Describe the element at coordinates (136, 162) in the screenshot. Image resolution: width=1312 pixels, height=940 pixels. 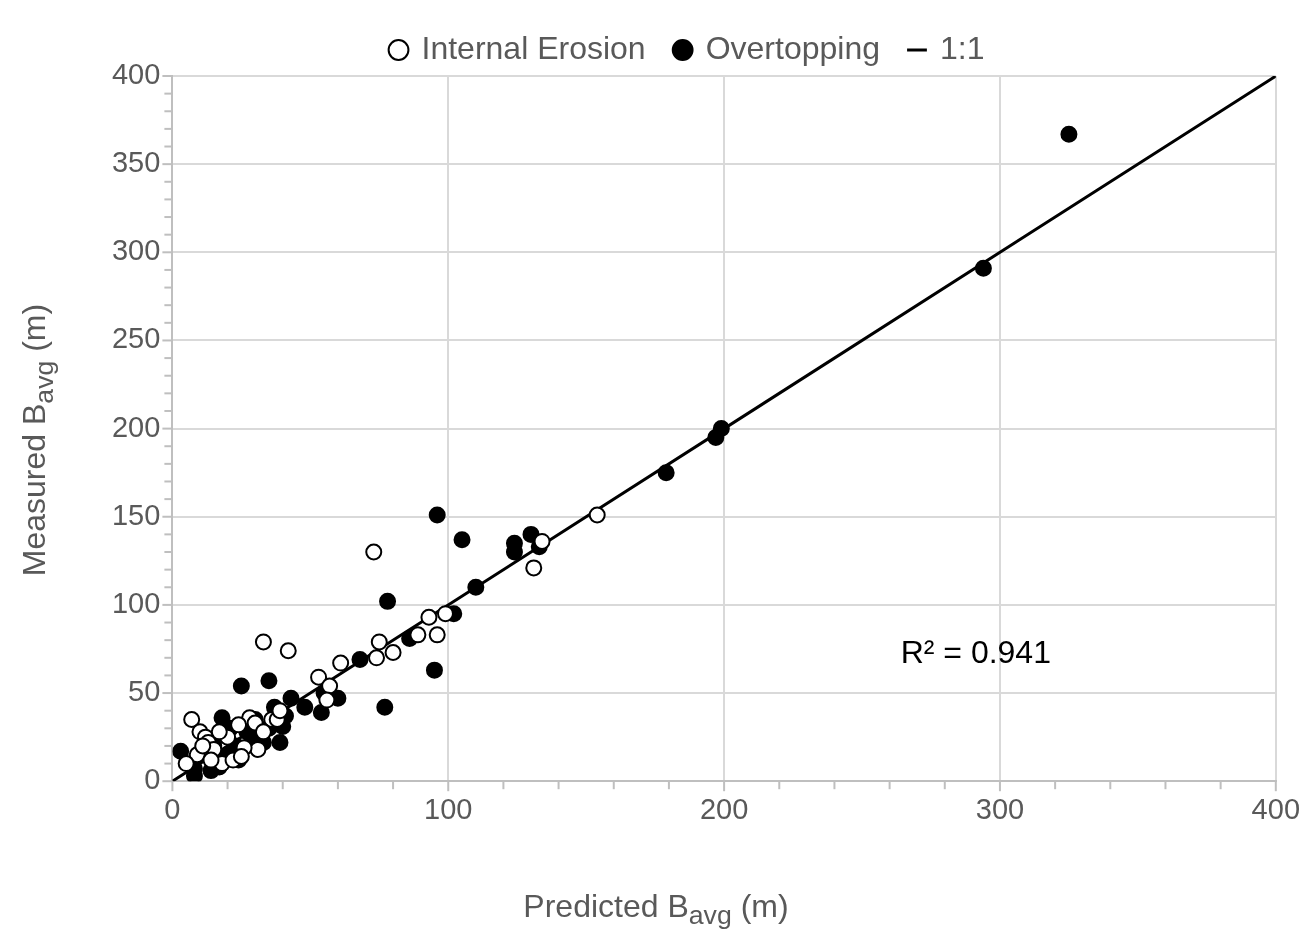
I see `y-tick-label: 350` at that location.